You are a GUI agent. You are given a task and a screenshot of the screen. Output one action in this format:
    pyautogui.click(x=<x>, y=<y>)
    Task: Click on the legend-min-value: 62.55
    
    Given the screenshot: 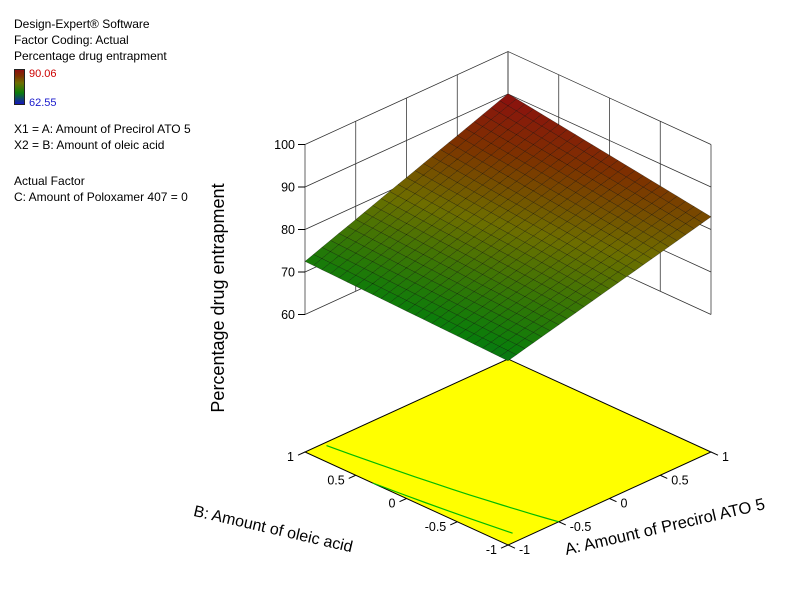 What is the action you would take?
    pyautogui.click(x=43, y=103)
    